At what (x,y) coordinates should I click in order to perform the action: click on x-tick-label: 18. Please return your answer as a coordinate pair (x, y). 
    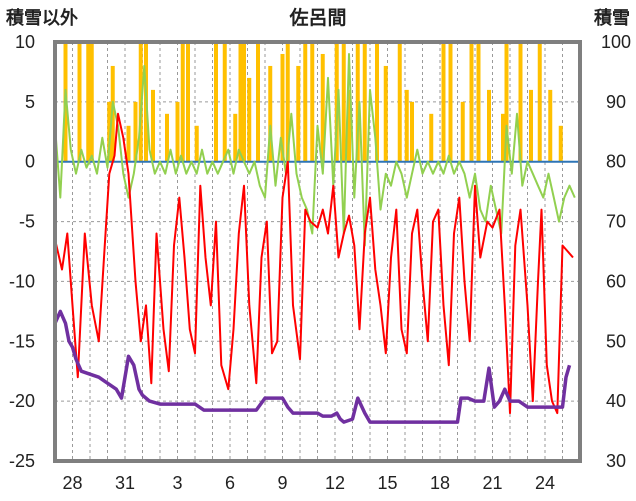
    Looking at the image, I should click on (440, 483).